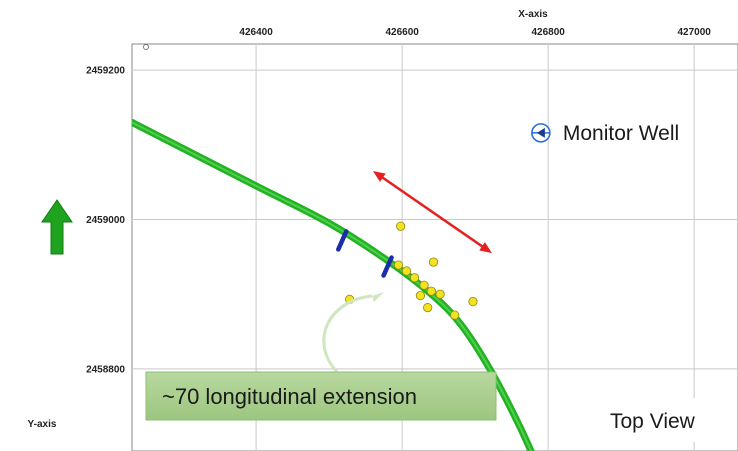  I want to click on extent-arrow-shaft, so click(432, 212).